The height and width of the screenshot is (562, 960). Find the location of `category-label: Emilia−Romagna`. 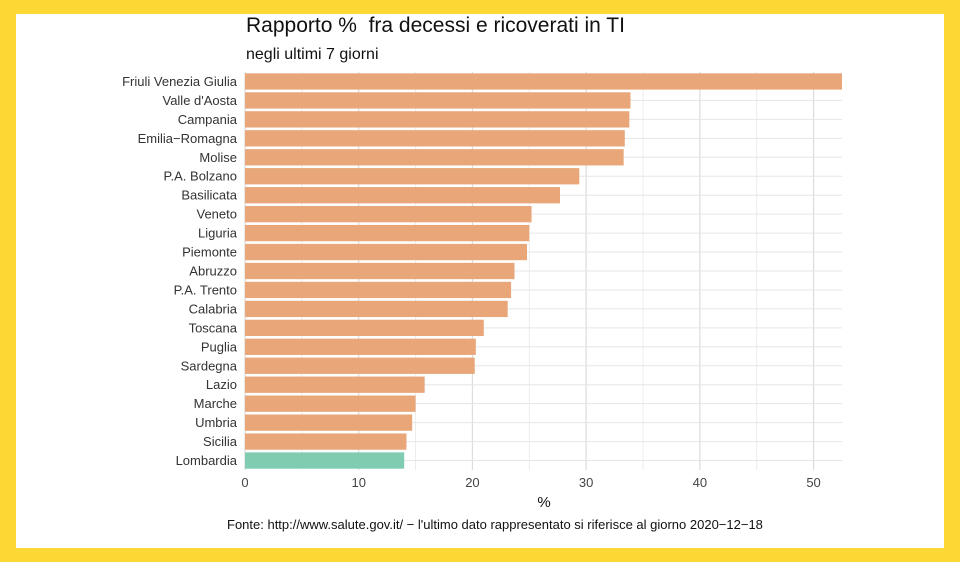

category-label: Emilia−Romagna is located at coordinates (188, 138).